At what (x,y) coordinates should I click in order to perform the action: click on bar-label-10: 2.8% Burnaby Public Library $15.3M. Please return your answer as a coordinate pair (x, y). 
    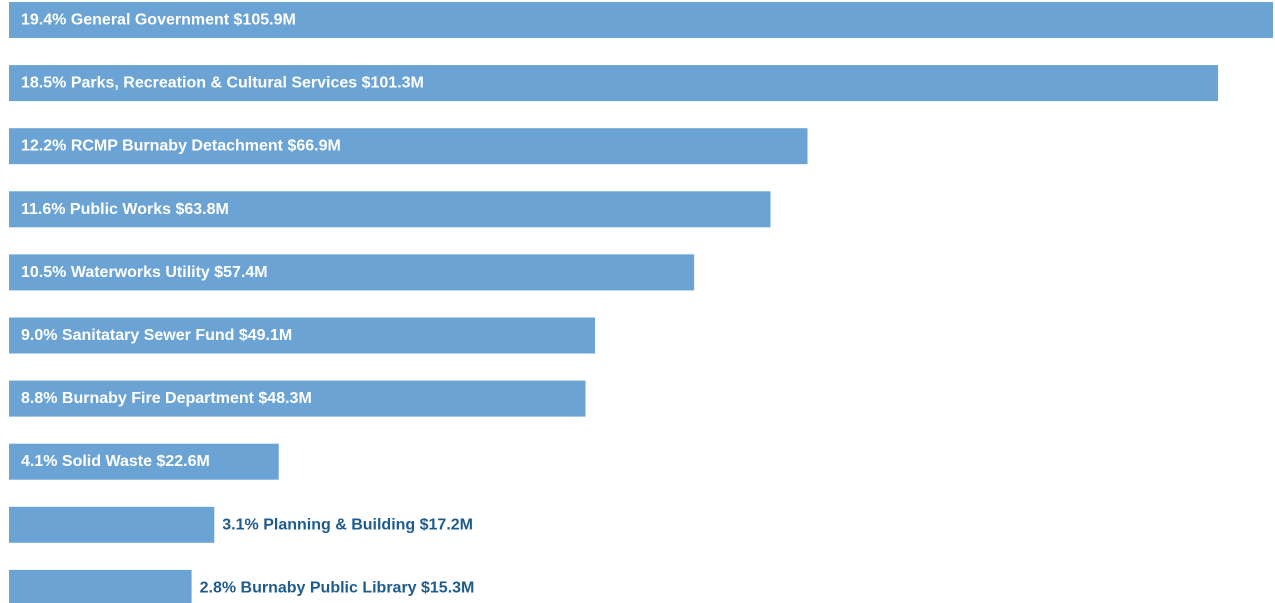
    Looking at the image, I should click on (337, 587).